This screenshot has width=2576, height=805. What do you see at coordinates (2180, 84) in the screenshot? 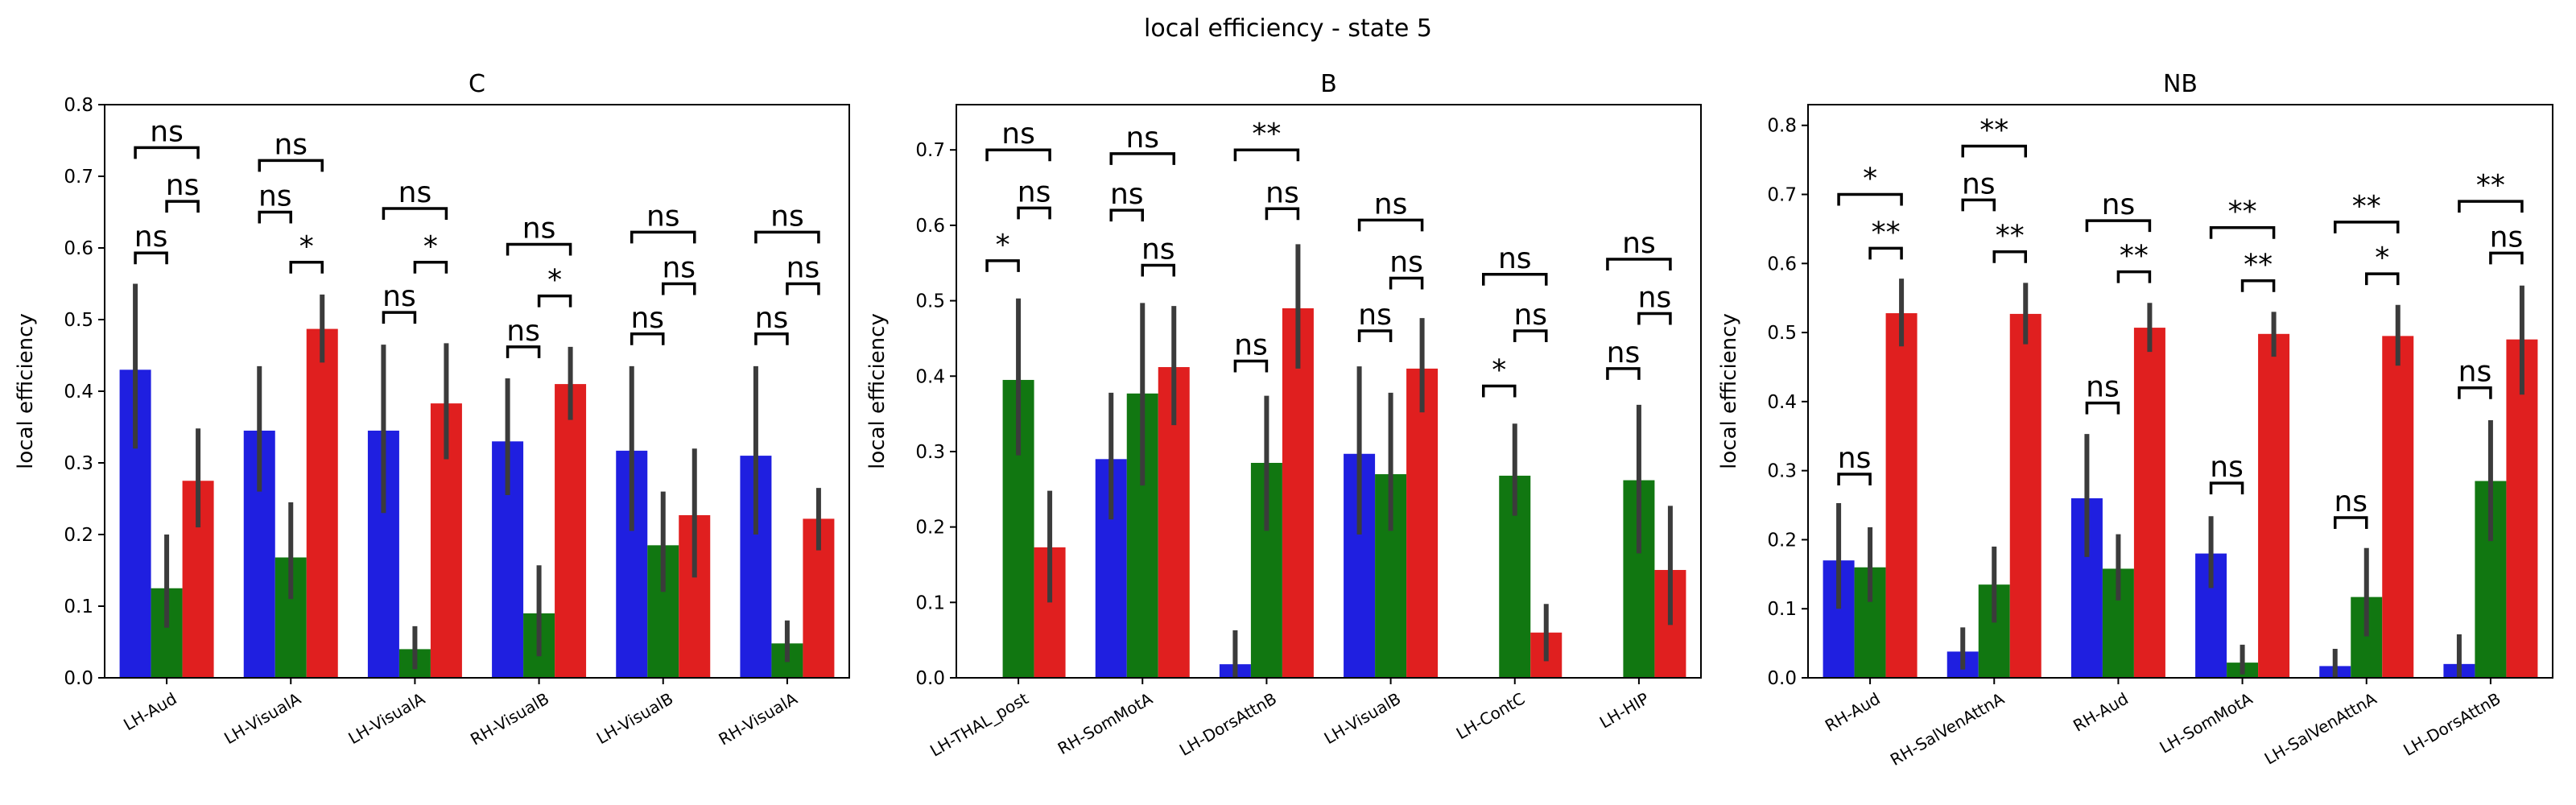
I see `panel-title: NB` at bounding box center [2180, 84].